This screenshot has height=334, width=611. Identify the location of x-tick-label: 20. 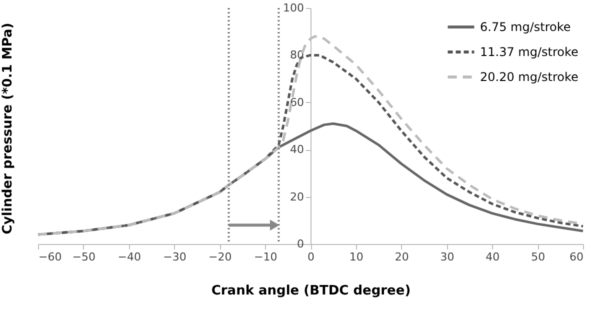
(401, 257).